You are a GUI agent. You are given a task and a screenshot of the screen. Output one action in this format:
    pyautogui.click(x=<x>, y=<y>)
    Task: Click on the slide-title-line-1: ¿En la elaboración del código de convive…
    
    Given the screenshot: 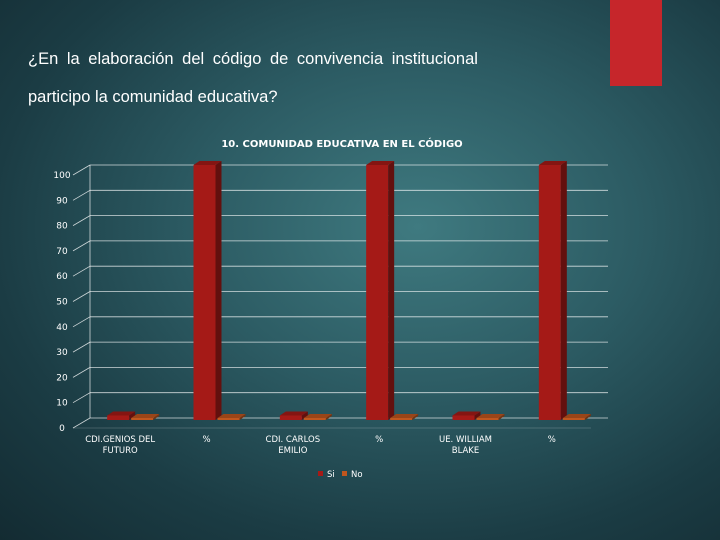 What is the action you would take?
    pyautogui.click(x=253, y=59)
    